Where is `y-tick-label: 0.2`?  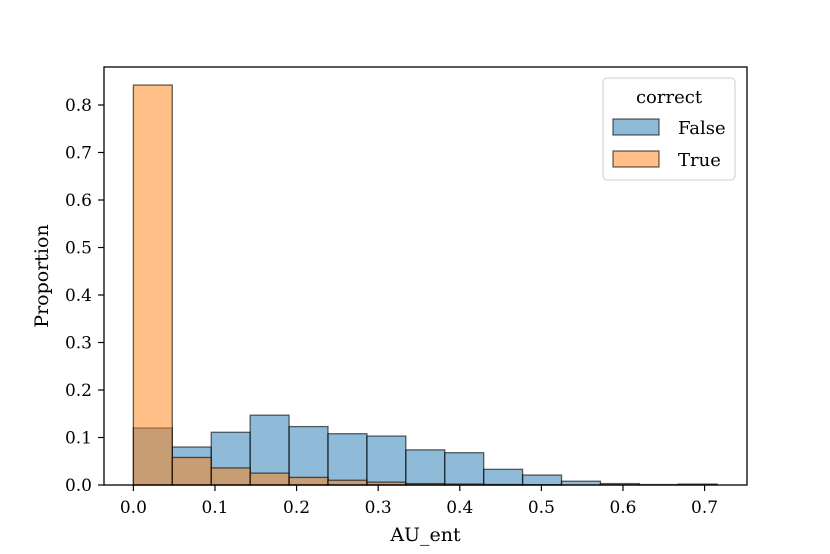 y-tick-label: 0.2 is located at coordinates (78, 391).